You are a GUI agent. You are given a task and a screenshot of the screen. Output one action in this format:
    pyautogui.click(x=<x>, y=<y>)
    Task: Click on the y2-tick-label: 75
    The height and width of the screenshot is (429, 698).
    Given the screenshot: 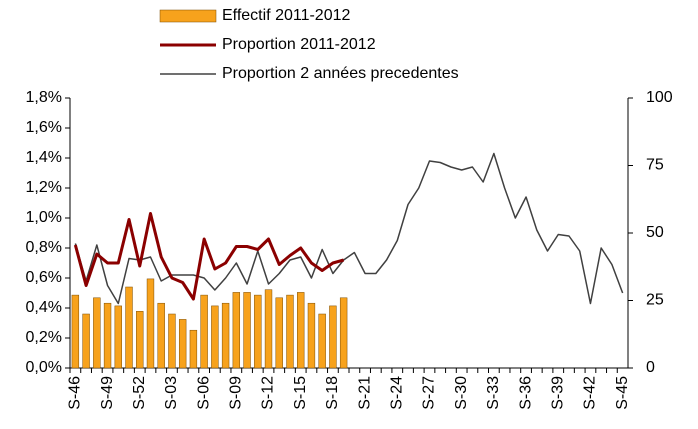 What is the action you would take?
    pyautogui.click(x=655, y=165)
    